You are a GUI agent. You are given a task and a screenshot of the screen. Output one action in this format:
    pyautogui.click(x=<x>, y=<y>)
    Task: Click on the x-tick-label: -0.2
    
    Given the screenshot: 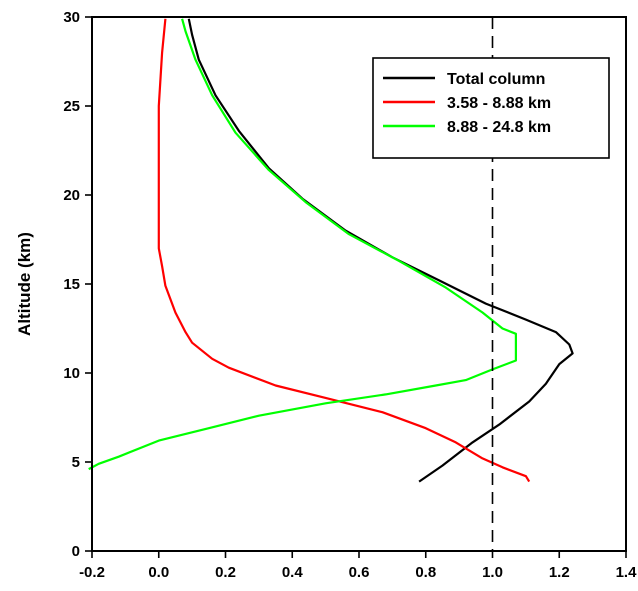 What is the action you would take?
    pyautogui.click(x=92, y=572)
    